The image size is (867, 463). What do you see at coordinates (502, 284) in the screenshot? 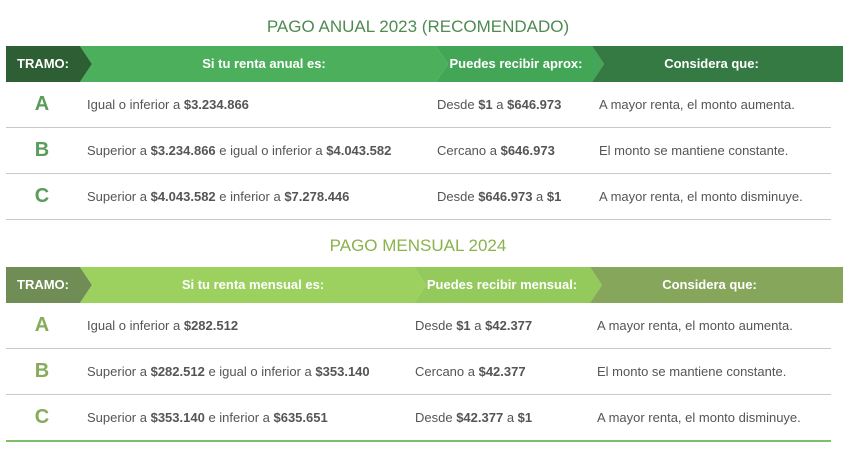
I see `header-recibir-mensual: Puedes recibir mensual:` at bounding box center [502, 284].